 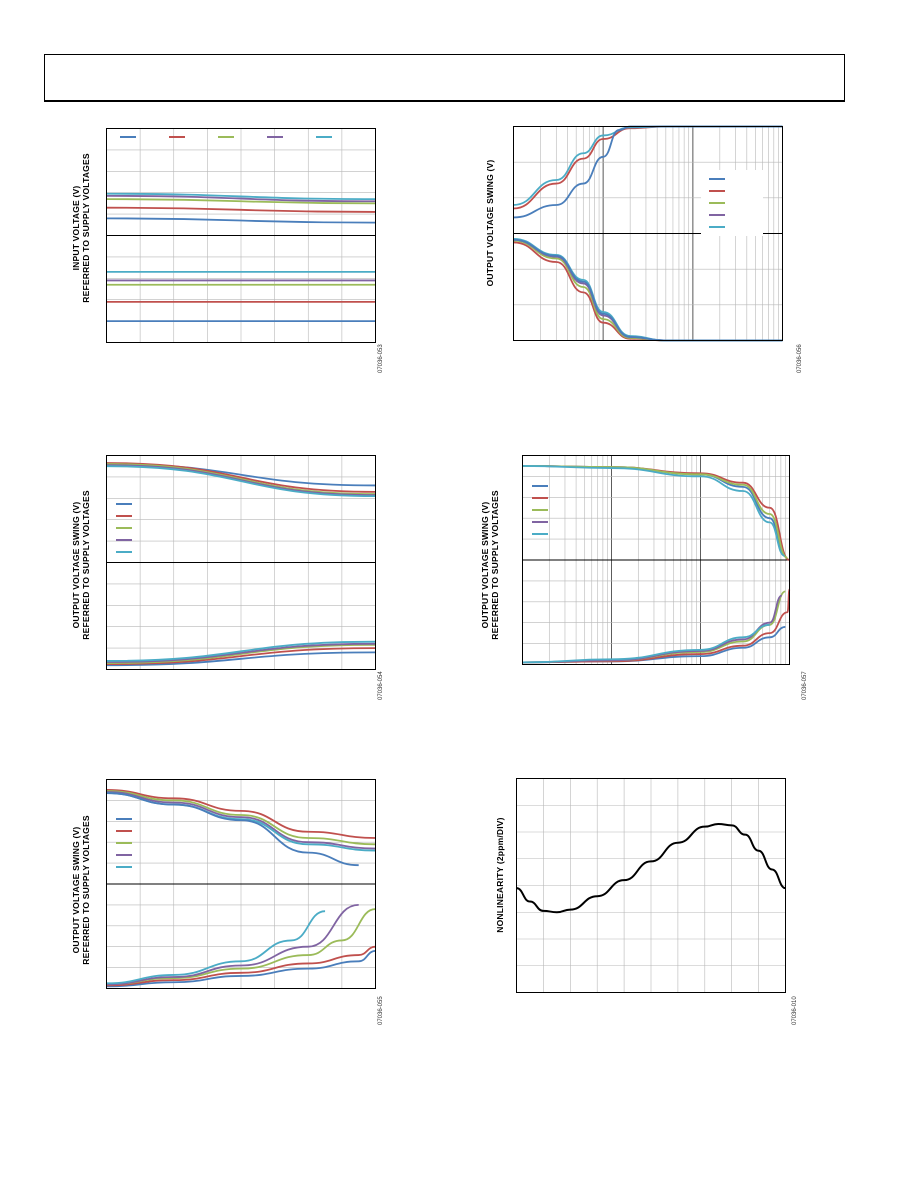 I want to click on figure-id-010: 07036-010, so click(x=795, y=1010).